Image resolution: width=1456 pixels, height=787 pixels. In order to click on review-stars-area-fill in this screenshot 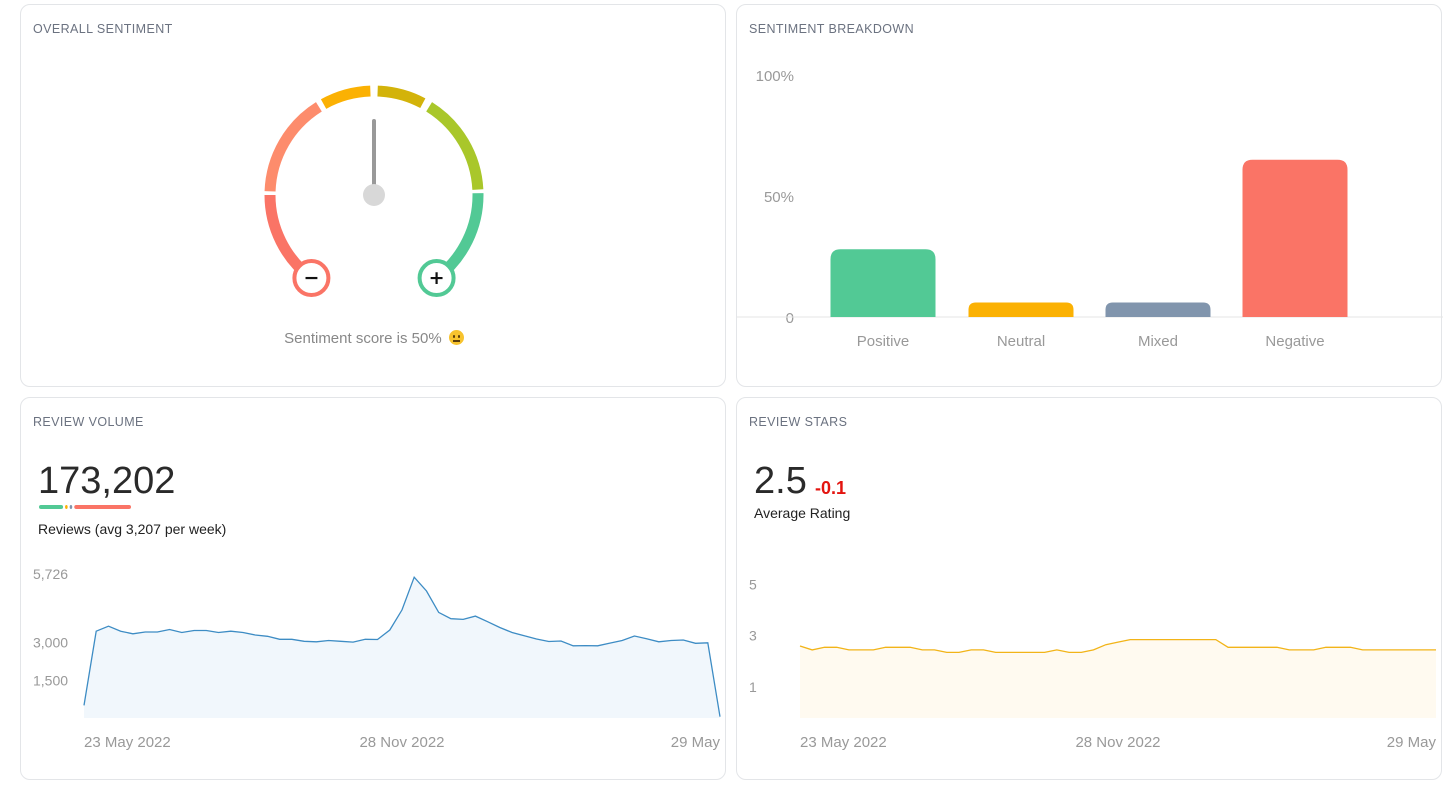, I will do `click(1118, 678)`.